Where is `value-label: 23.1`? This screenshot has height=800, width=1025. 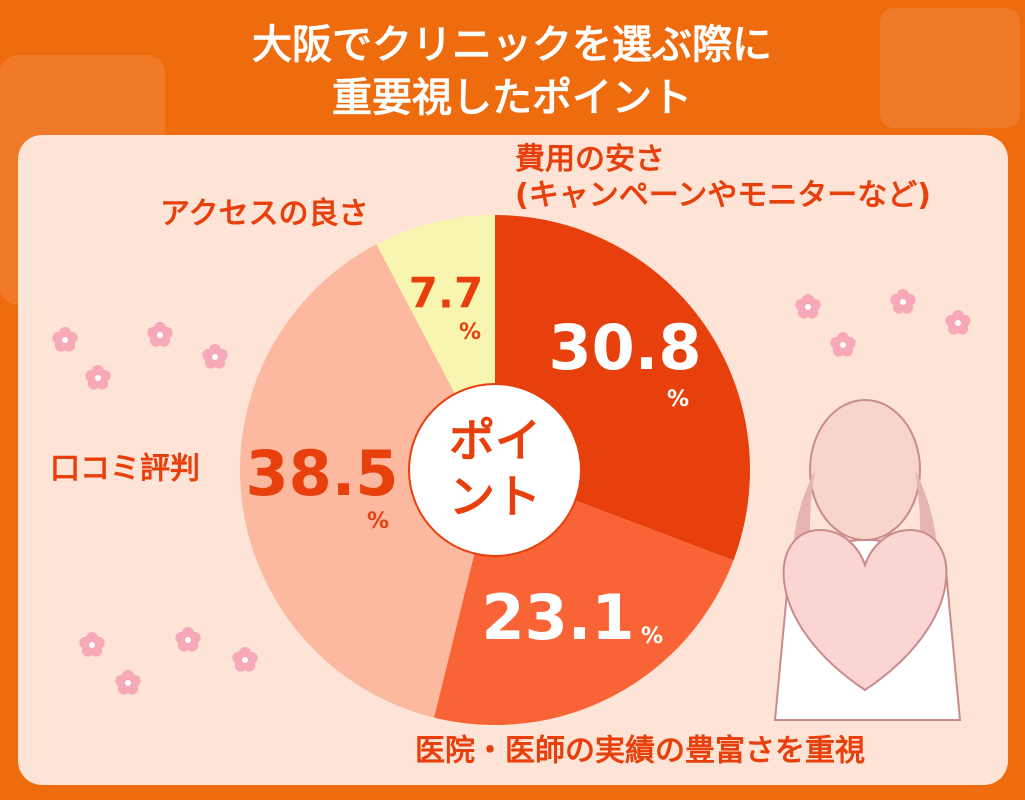 value-label: 23.1 is located at coordinates (558, 617).